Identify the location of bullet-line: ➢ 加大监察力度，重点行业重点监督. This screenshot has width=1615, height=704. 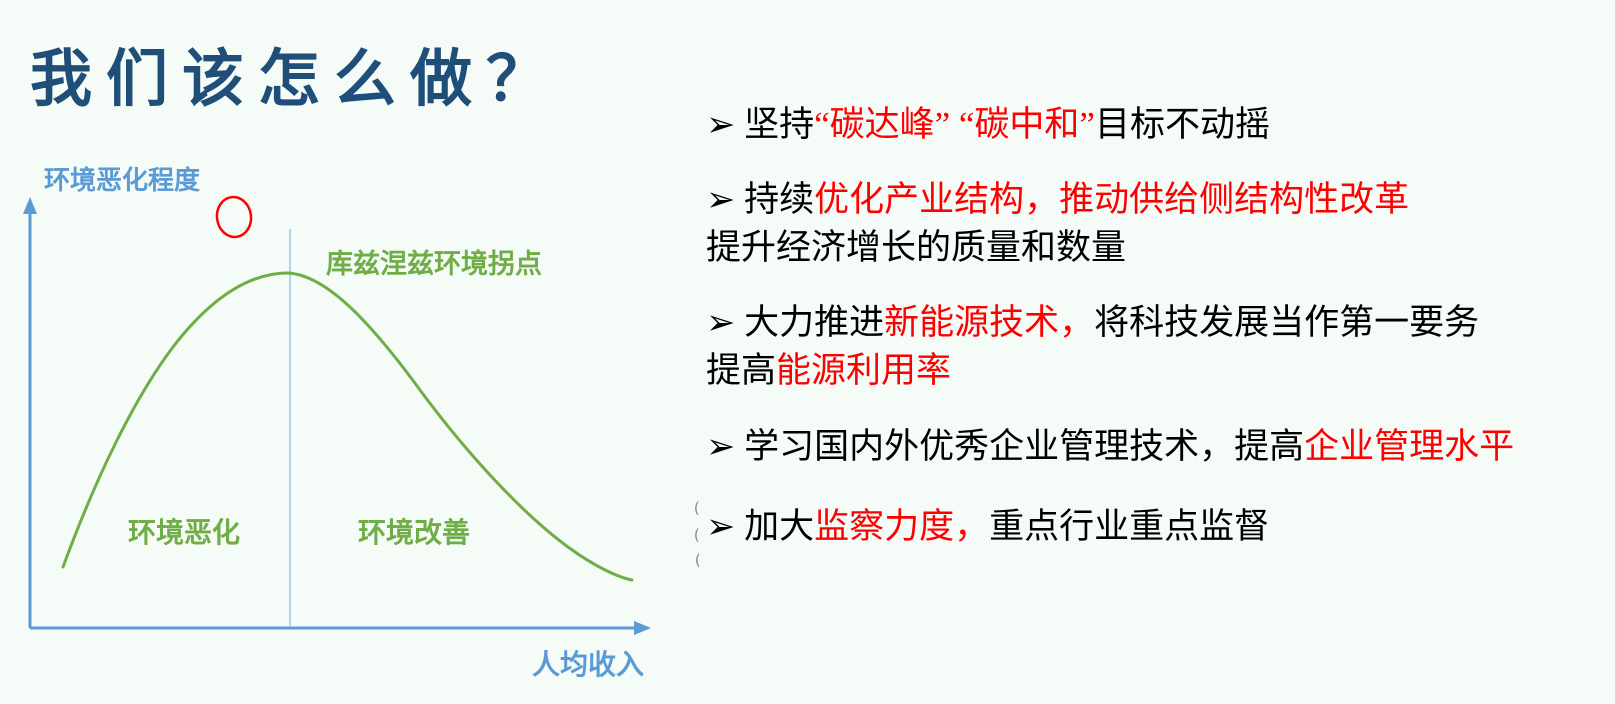
(1146, 527).